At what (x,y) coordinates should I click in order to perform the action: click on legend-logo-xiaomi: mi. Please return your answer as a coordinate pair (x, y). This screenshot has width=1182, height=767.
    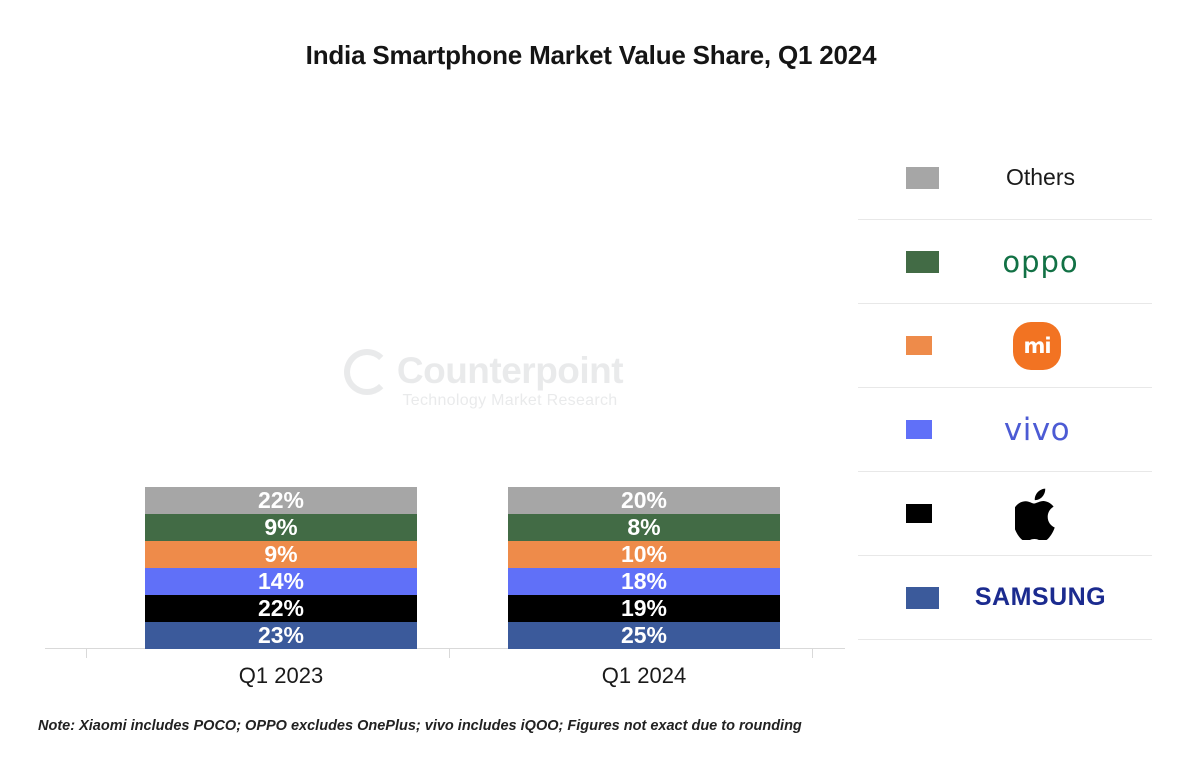
    Looking at the image, I should click on (1042, 345).